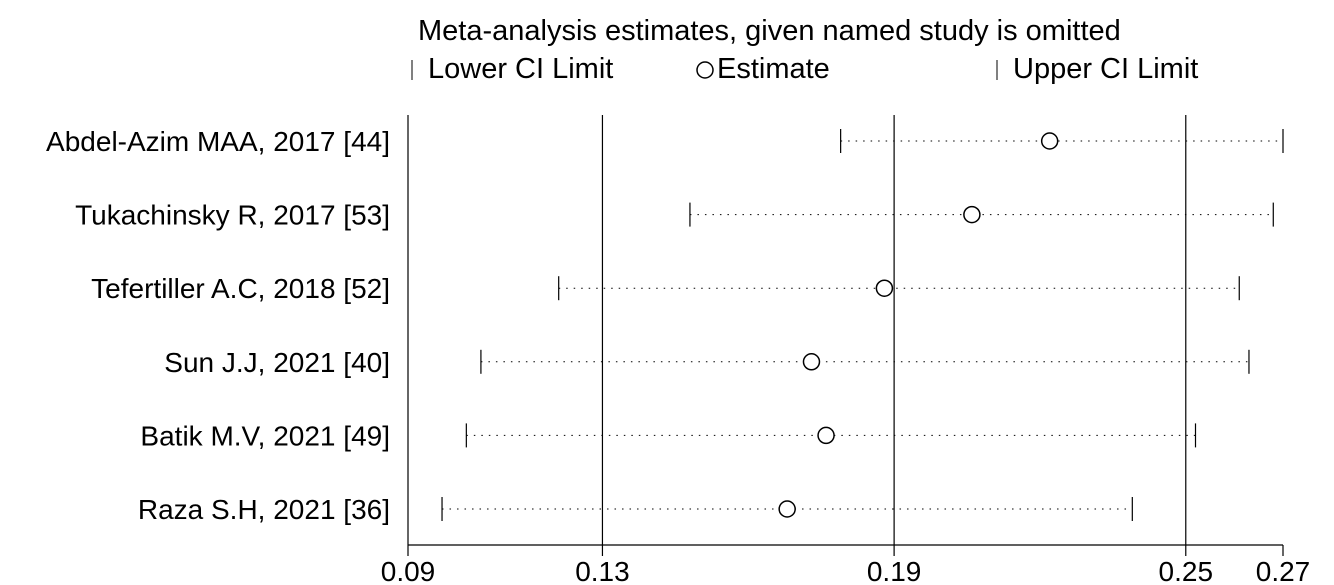  I want to click on study-row: Abdel-Azim MAA, 2017 [44], so click(665, 141).